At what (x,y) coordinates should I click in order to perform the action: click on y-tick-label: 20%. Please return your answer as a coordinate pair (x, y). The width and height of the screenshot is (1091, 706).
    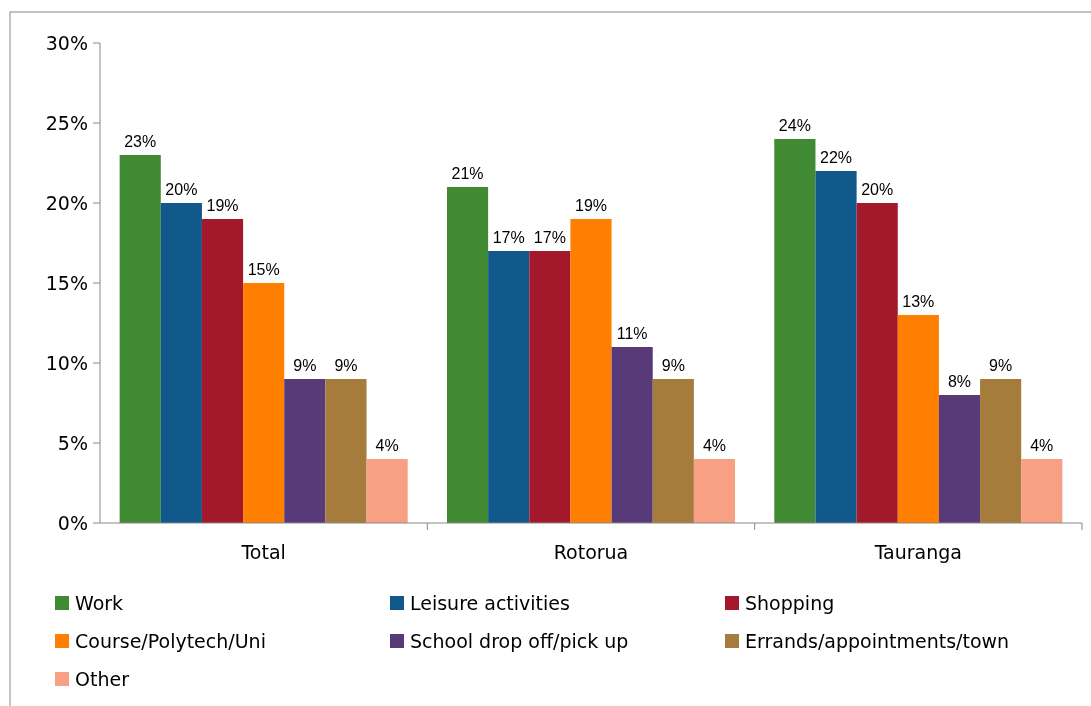
    Looking at the image, I should click on (66, 202).